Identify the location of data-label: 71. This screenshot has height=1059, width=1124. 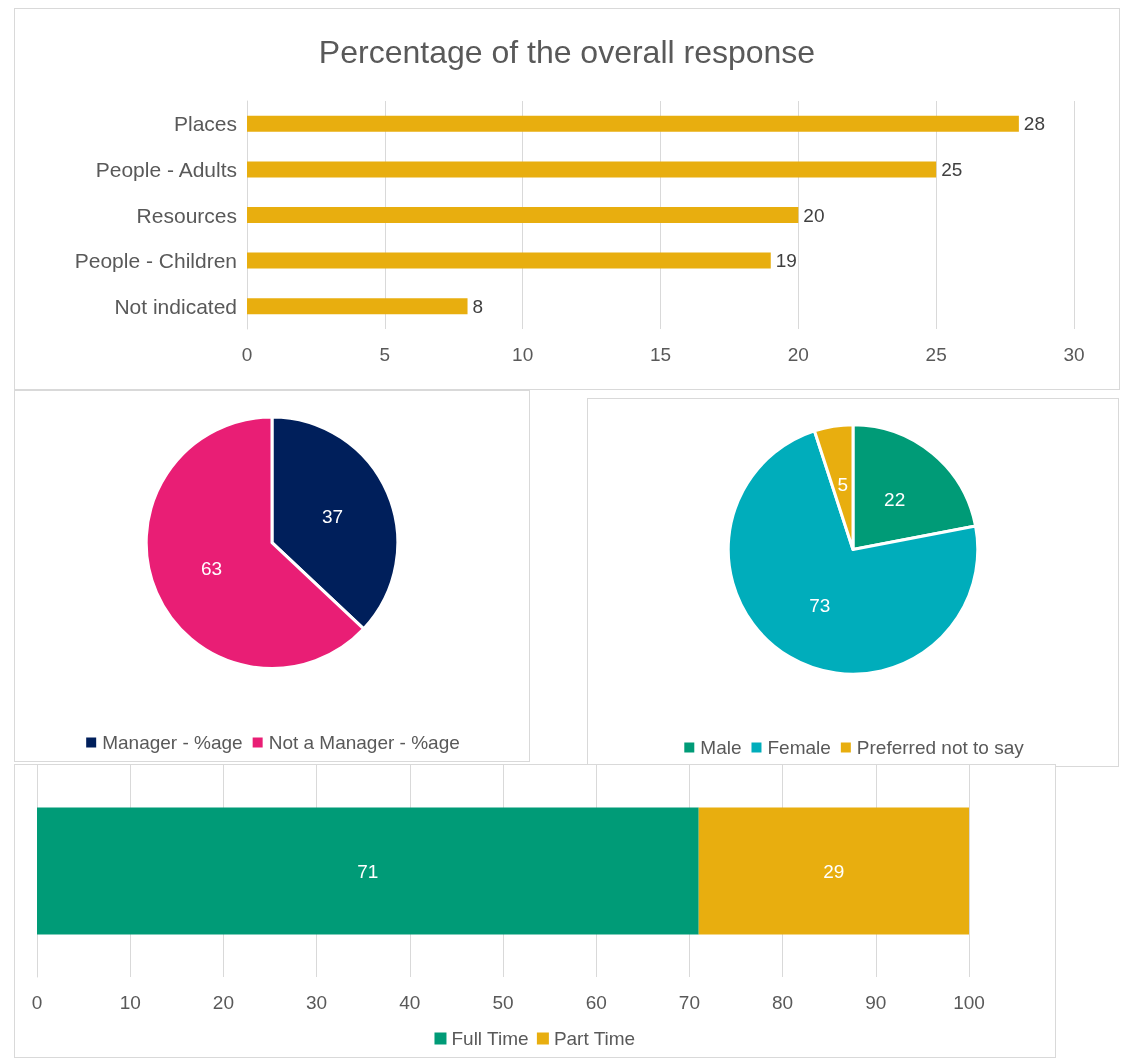
(368, 871).